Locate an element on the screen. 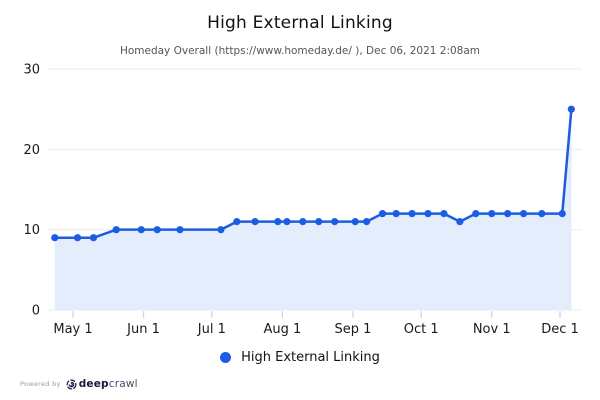  y-axis-label: 30 is located at coordinates (31, 70).